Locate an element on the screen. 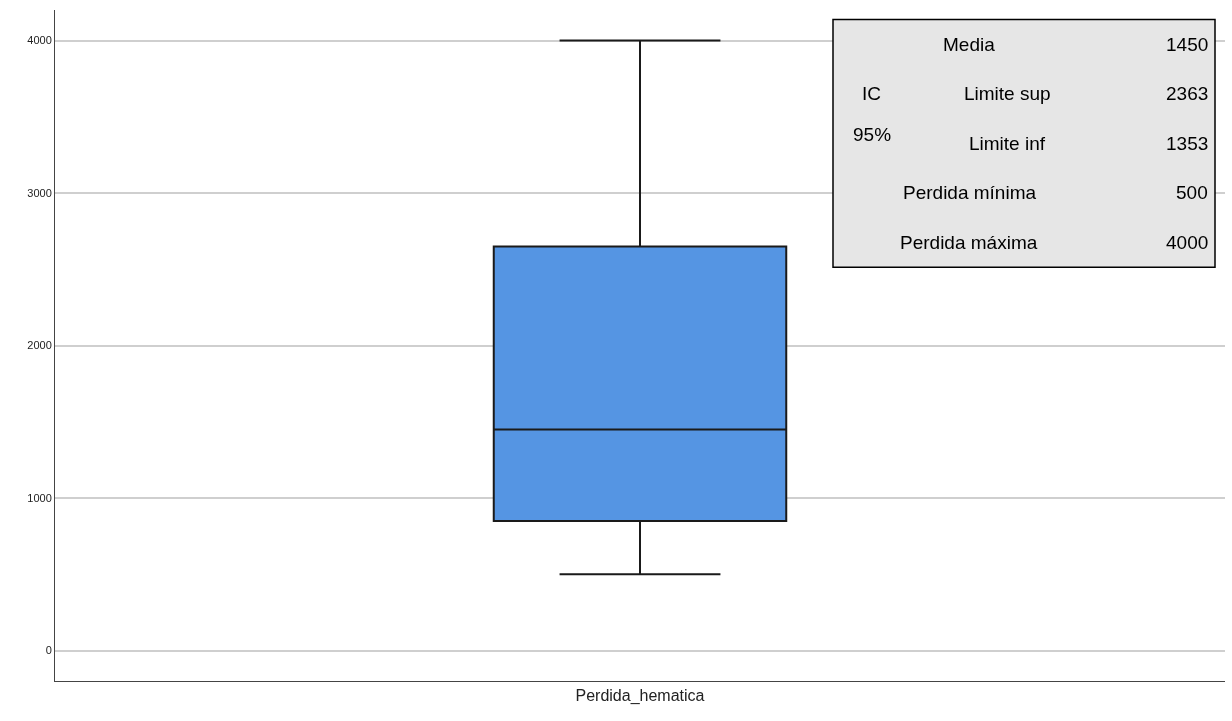 Image resolution: width=1232 pixels, height=721 pixels. y-tick-label: 3000 is located at coordinates (39, 192).